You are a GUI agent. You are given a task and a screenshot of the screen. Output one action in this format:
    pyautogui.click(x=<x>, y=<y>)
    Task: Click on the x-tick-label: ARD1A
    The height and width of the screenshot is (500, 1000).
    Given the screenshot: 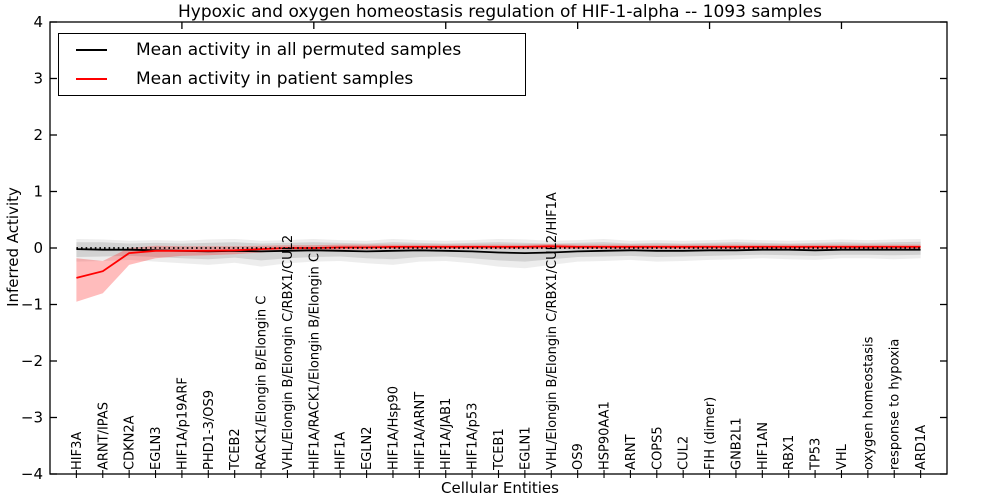 What is the action you would take?
    pyautogui.click(x=921, y=447)
    